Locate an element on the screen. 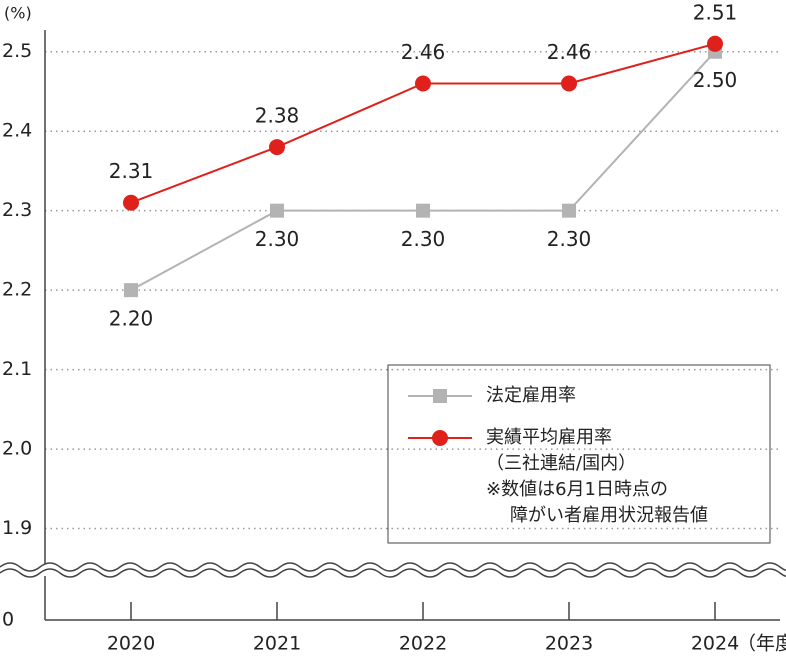  legend-box is located at coordinates (579, 454).